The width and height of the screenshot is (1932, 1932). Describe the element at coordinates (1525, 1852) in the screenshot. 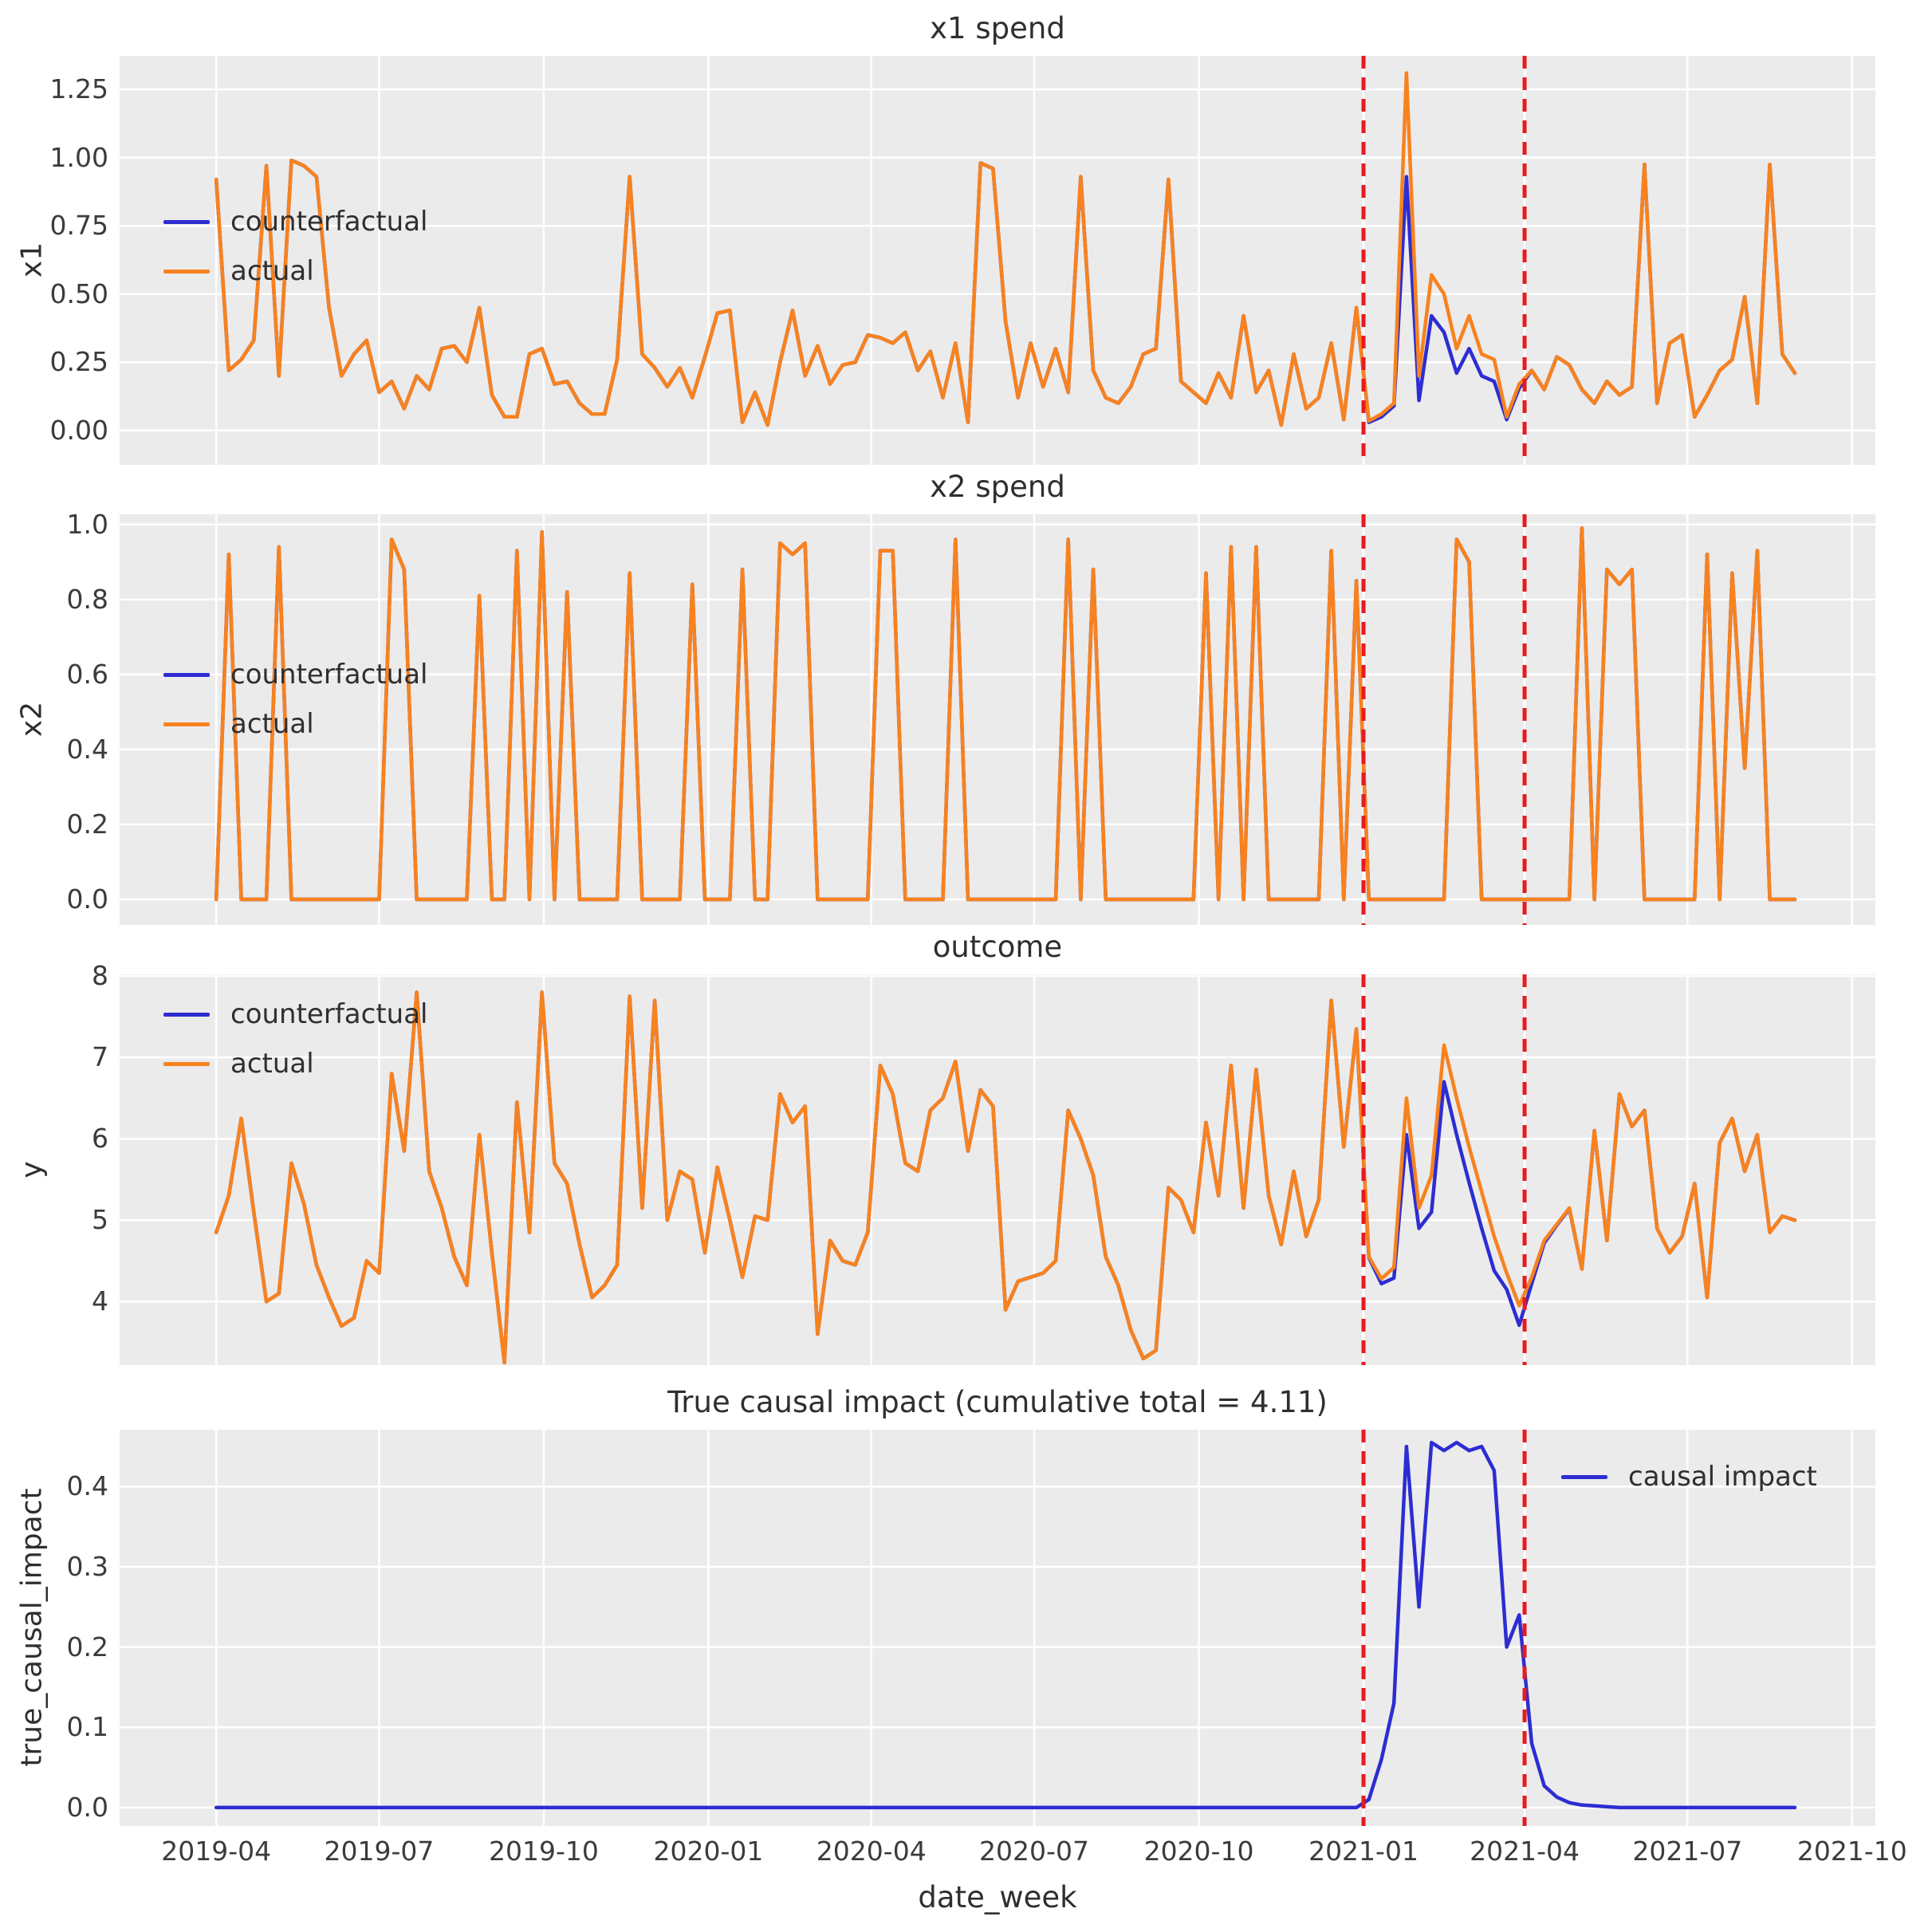

I see `xtick-2021-04: 2021-04` at that location.